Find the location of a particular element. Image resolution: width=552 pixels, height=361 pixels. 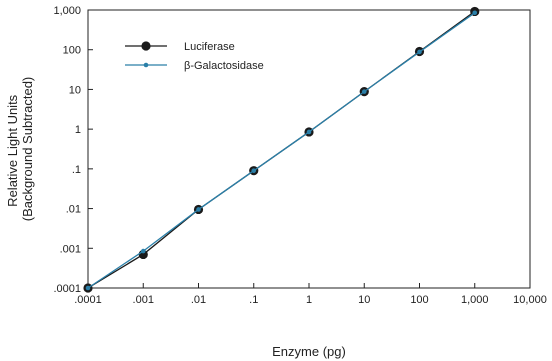

x-tick-label: .0001 is located at coordinates (88, 300).